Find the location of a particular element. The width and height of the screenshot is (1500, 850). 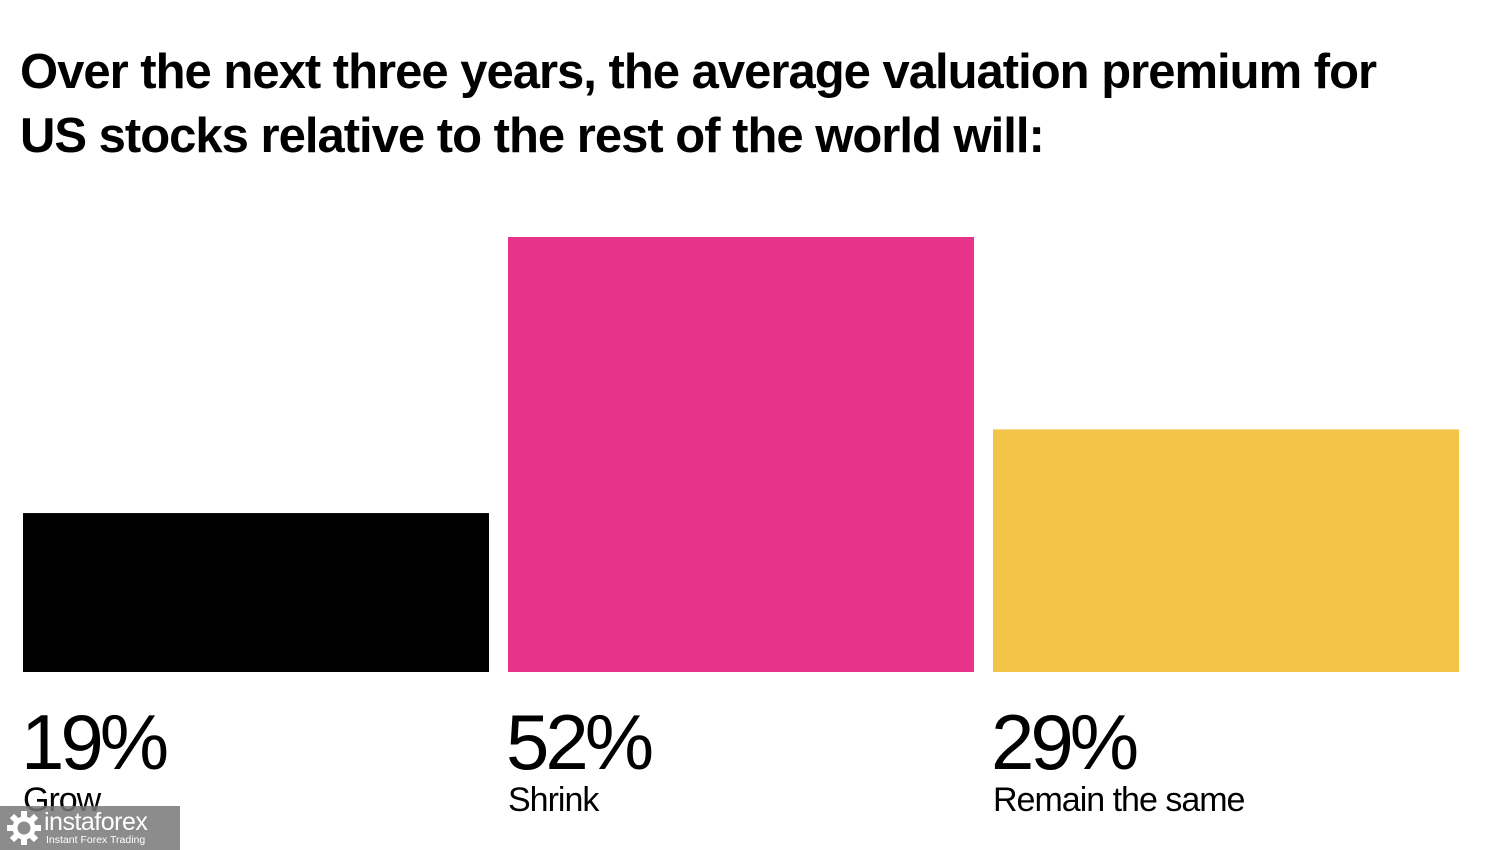

instaforex-logo-icon is located at coordinates (24, 828).